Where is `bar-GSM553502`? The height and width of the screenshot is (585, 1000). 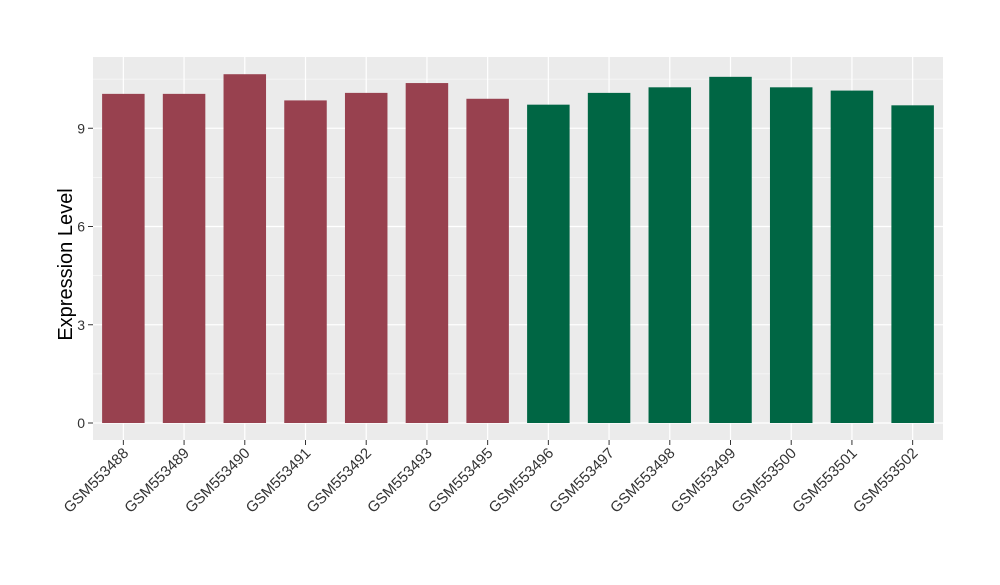 bar-GSM553502 is located at coordinates (912, 264).